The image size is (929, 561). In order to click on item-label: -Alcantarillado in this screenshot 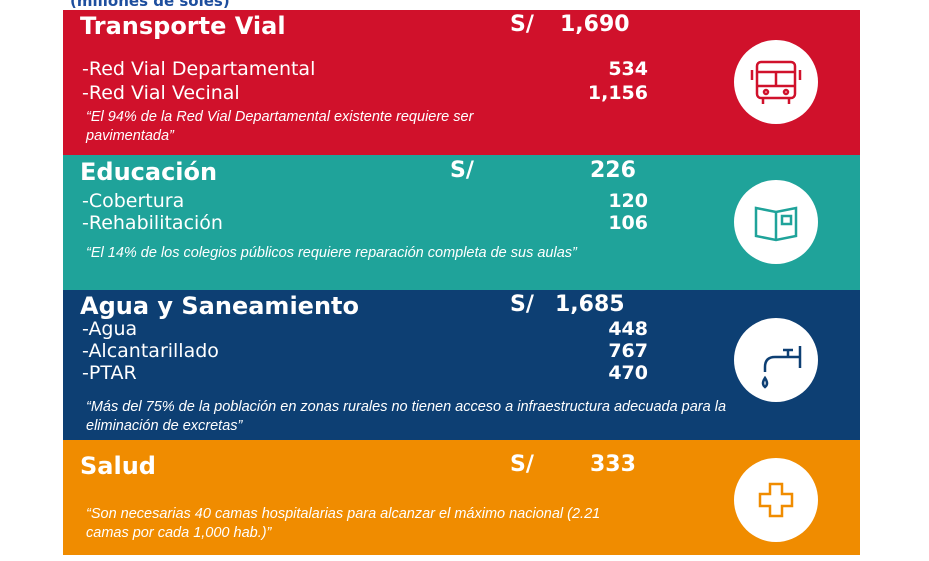, I will do `click(150, 351)`.